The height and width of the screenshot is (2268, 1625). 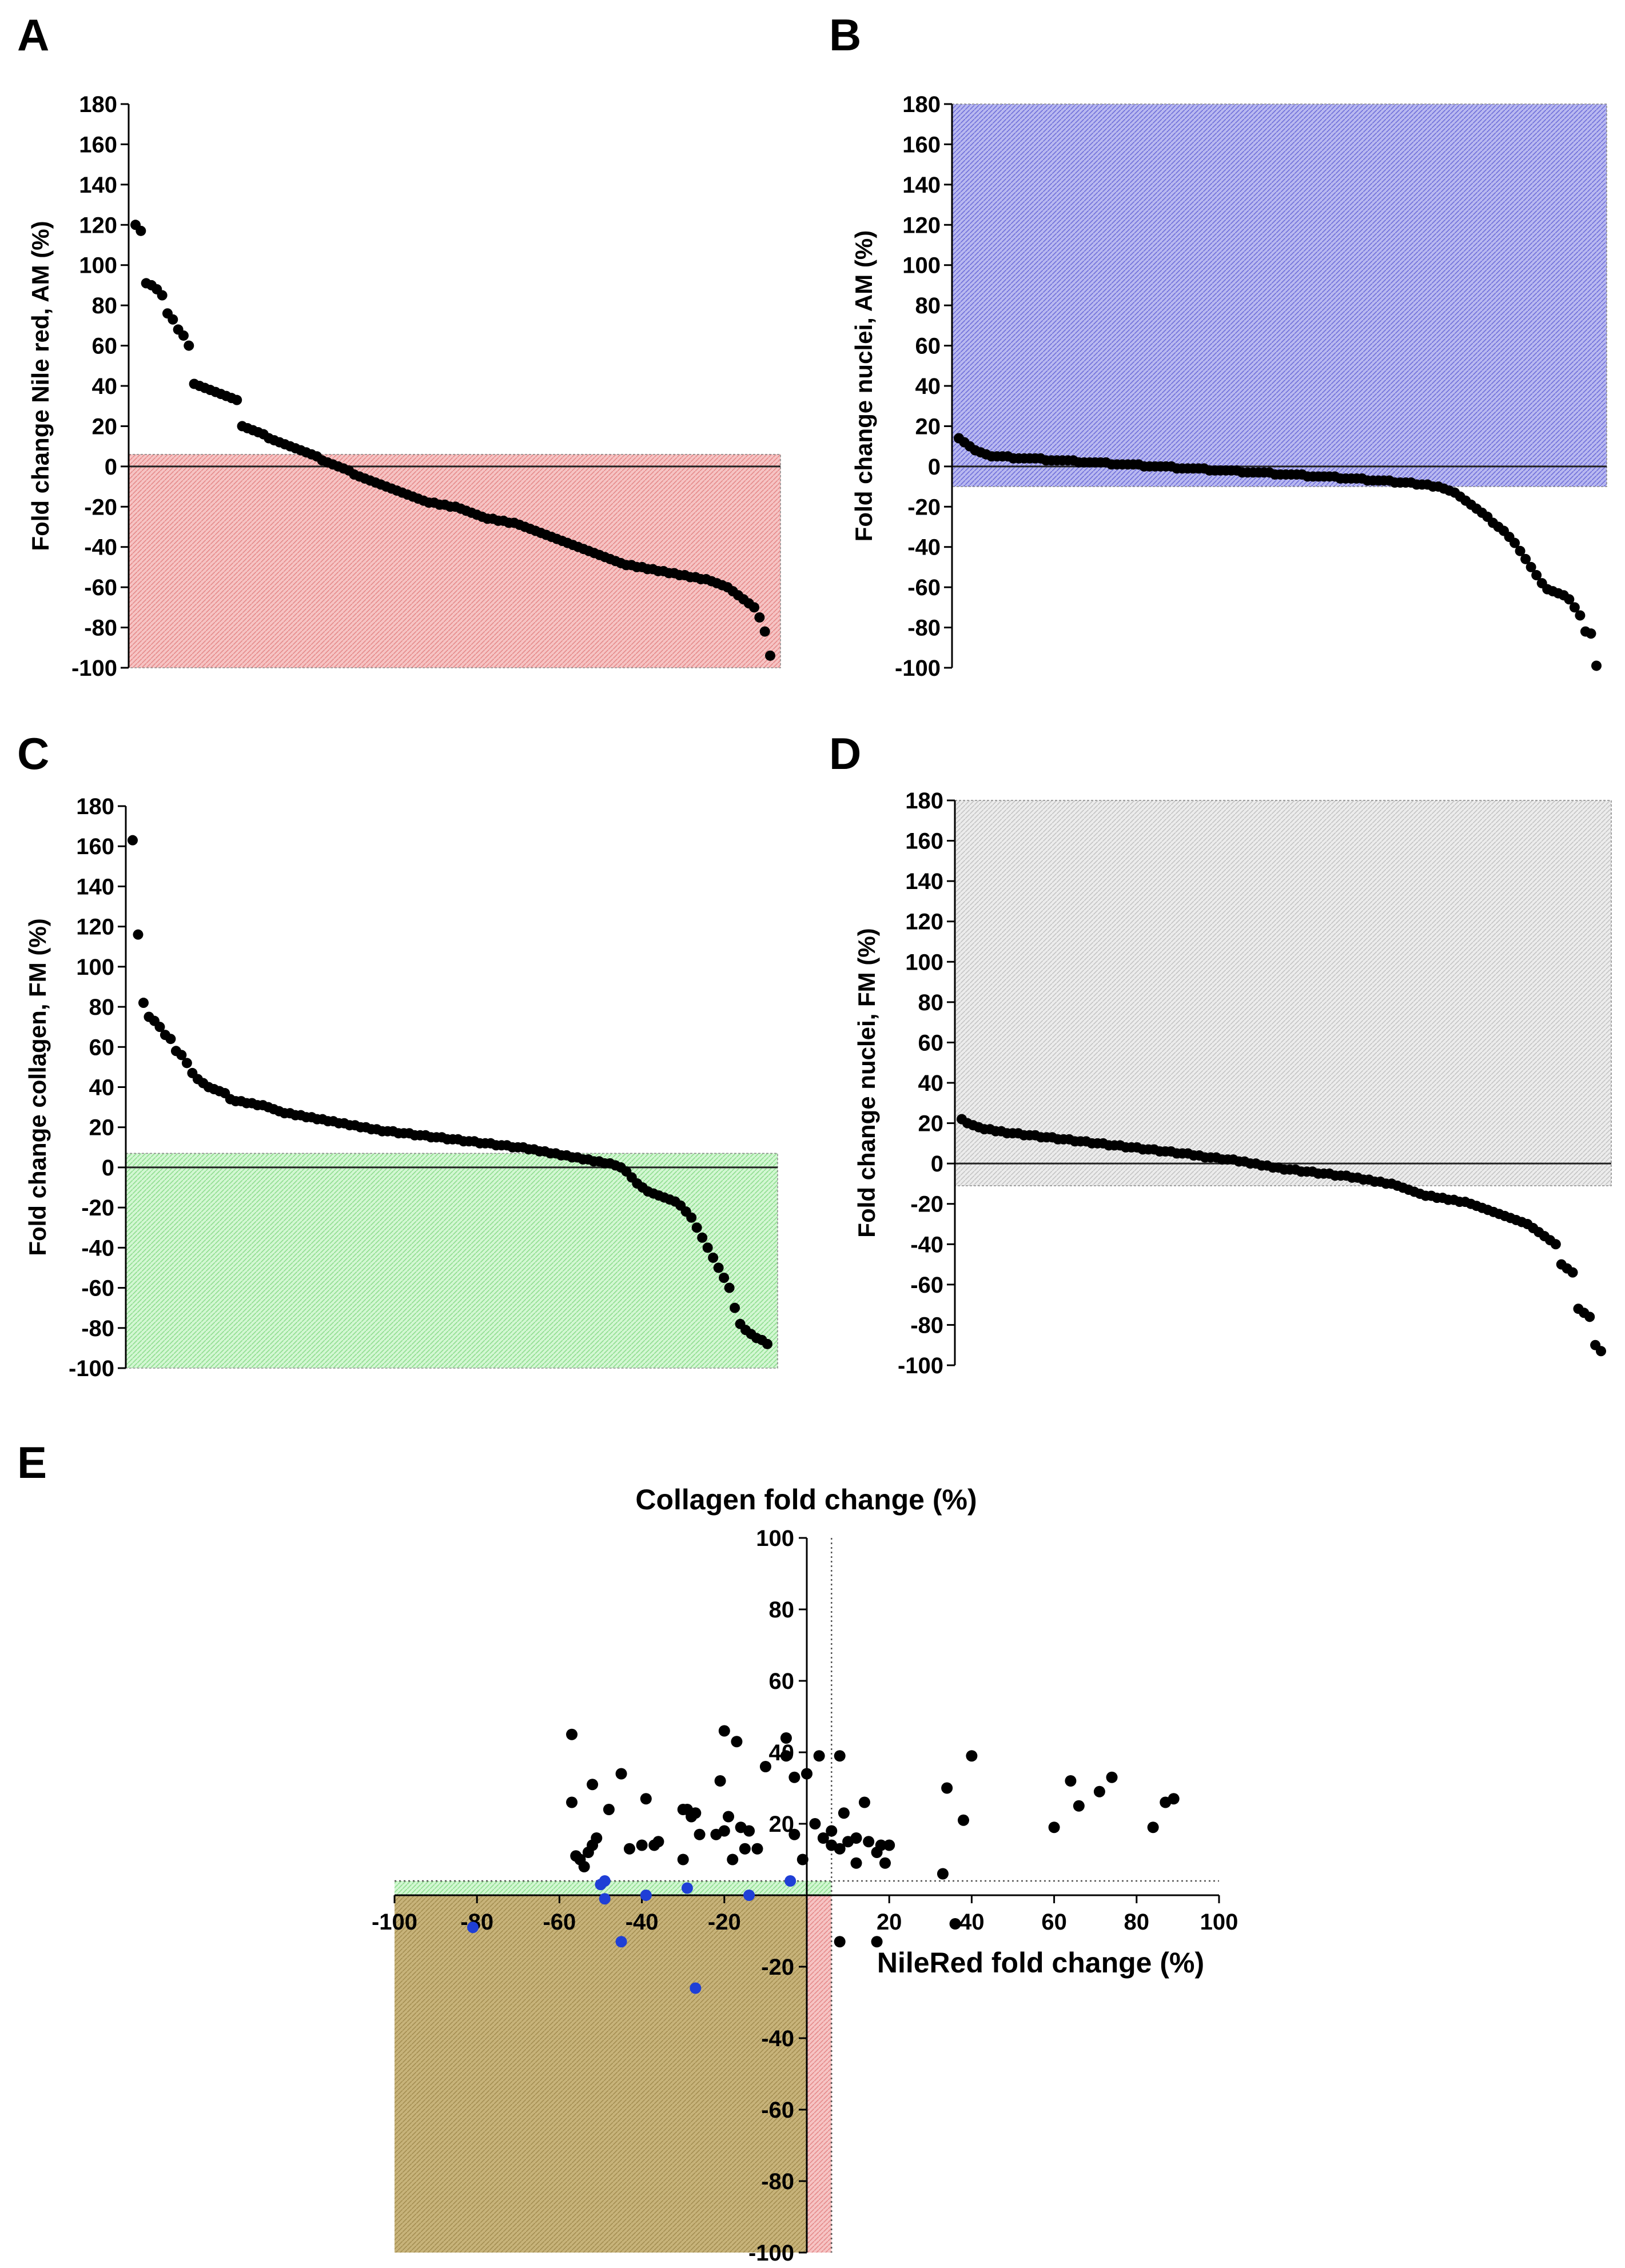 What do you see at coordinates (394, 1922) in the screenshot?
I see `x-tick-label: -100` at bounding box center [394, 1922].